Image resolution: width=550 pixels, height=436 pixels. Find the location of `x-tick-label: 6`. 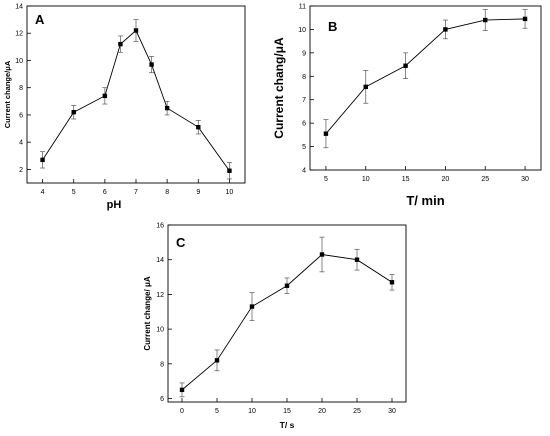

x-tick-label: 6 is located at coordinates (105, 192).